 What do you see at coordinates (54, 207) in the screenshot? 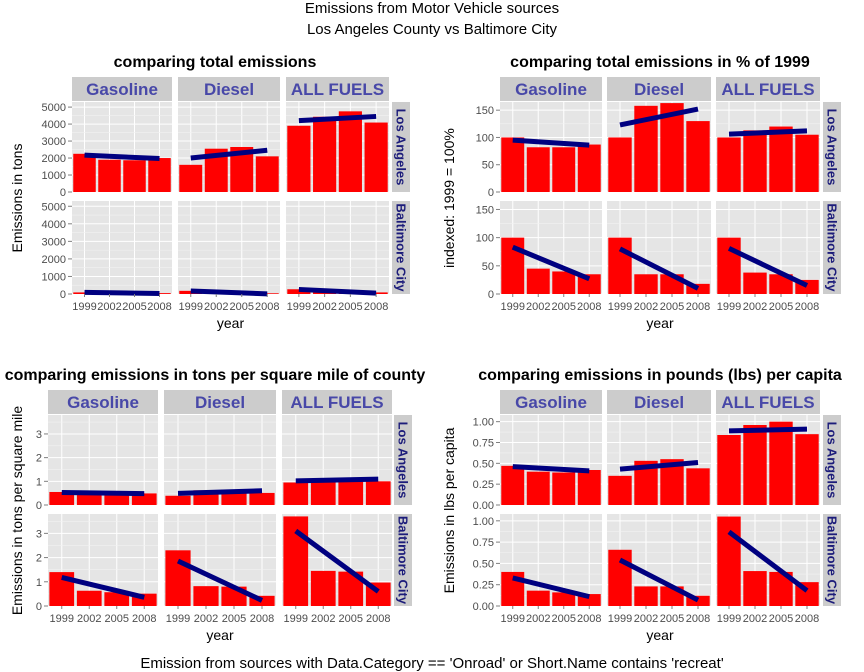
I see `y-tick-label: 5000` at bounding box center [54, 207].